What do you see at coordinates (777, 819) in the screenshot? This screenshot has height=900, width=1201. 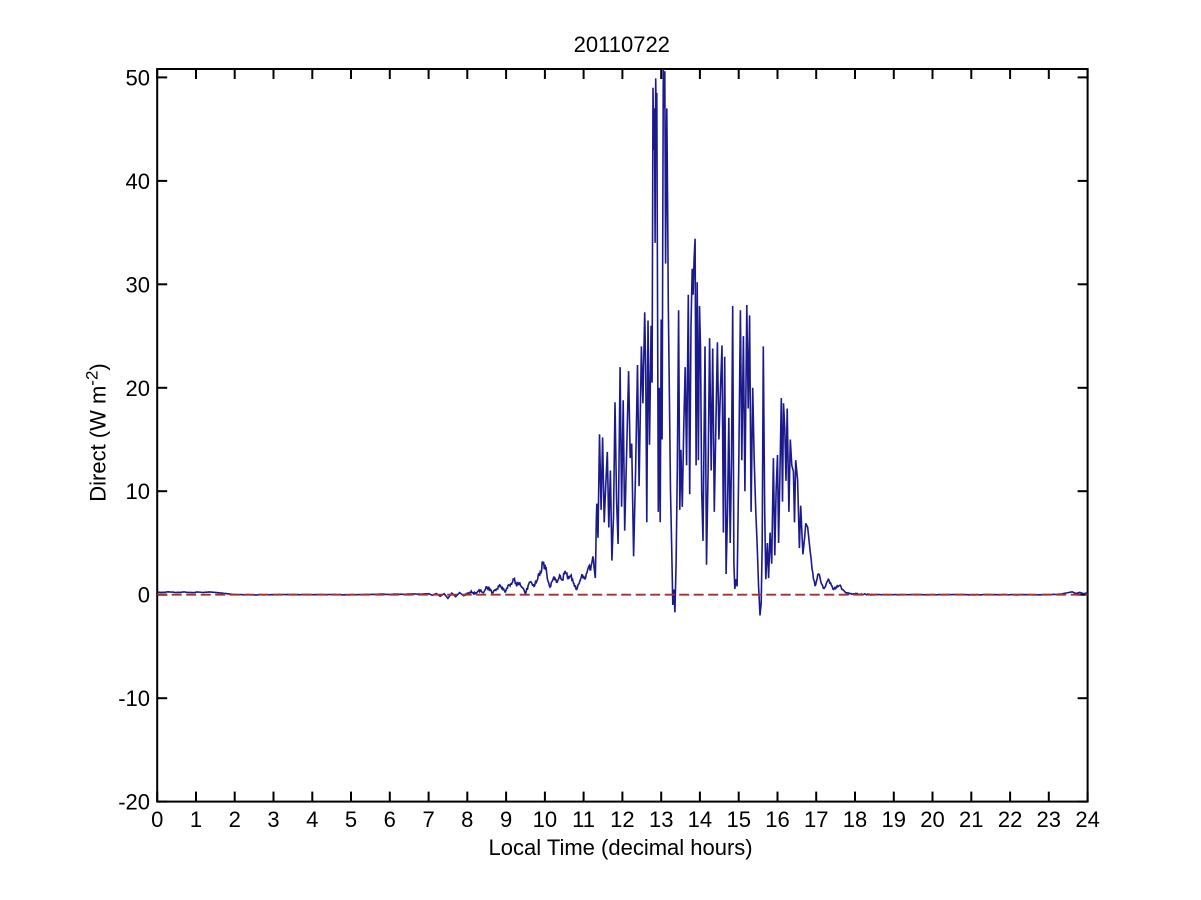 I see `svg-text: 16` at bounding box center [777, 819].